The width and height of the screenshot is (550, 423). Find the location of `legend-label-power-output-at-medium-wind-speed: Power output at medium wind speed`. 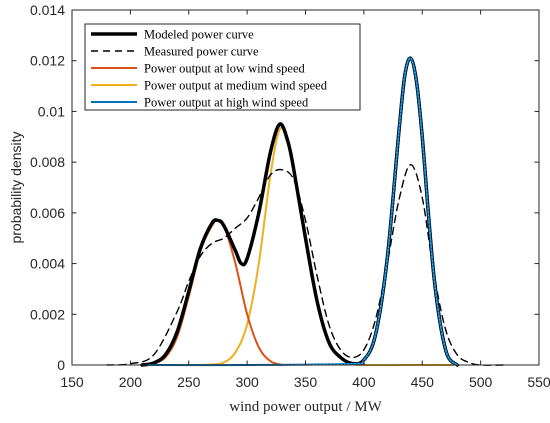

legend-label-power-output-at-medium-wind-speed: Power output at medium wind speed is located at coordinates (236, 86).